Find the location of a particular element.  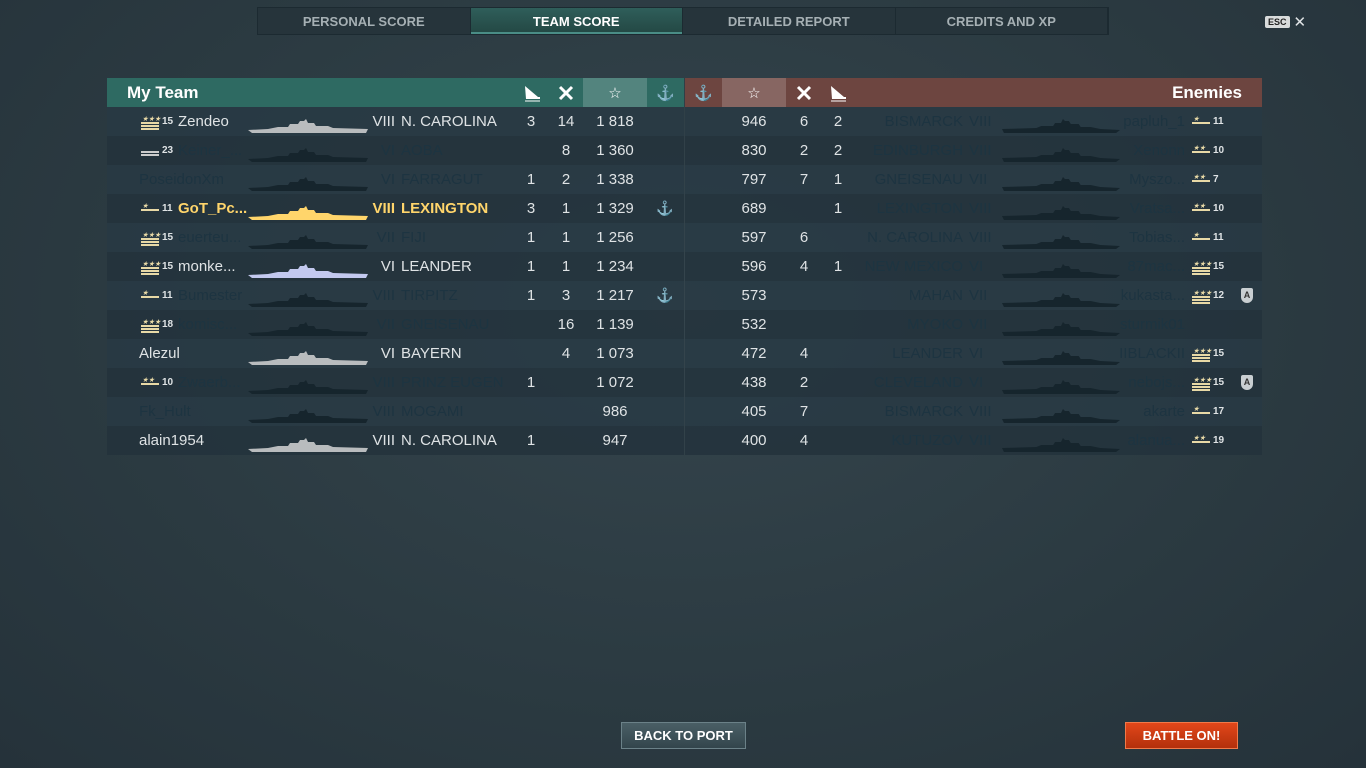

tab-team-score: TEAM SCORE is located at coordinates (576, 21).